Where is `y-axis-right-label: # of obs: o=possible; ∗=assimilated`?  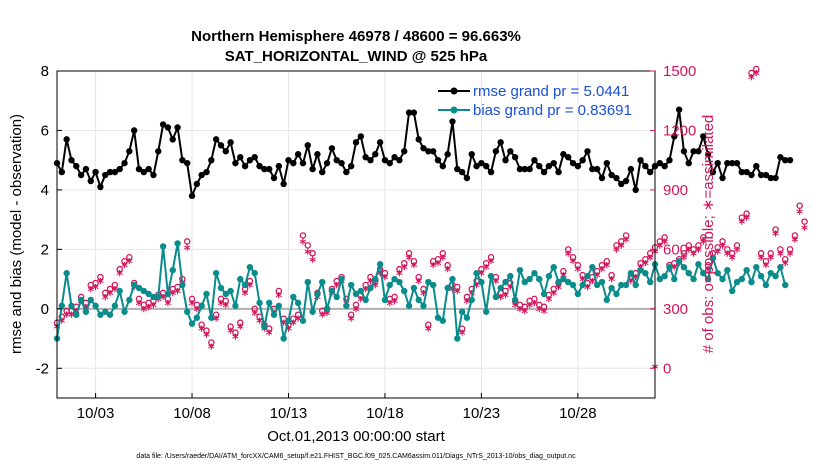
y-axis-right-label: # of obs: o=possible; ∗=assimilated is located at coordinates (708, 234).